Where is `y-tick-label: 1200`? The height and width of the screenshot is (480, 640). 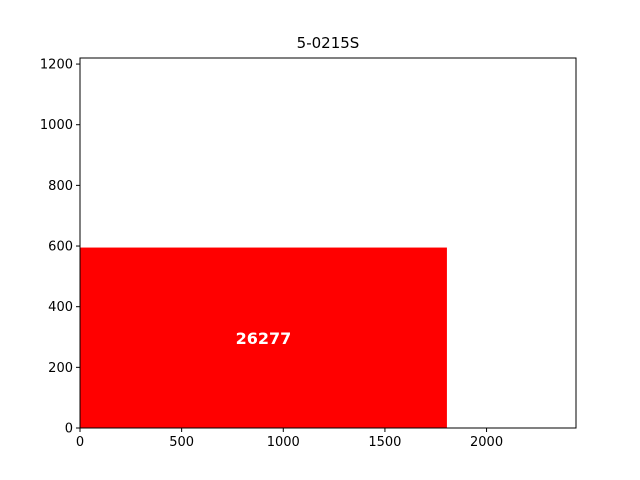
y-tick-label: 1200 is located at coordinates (56, 65).